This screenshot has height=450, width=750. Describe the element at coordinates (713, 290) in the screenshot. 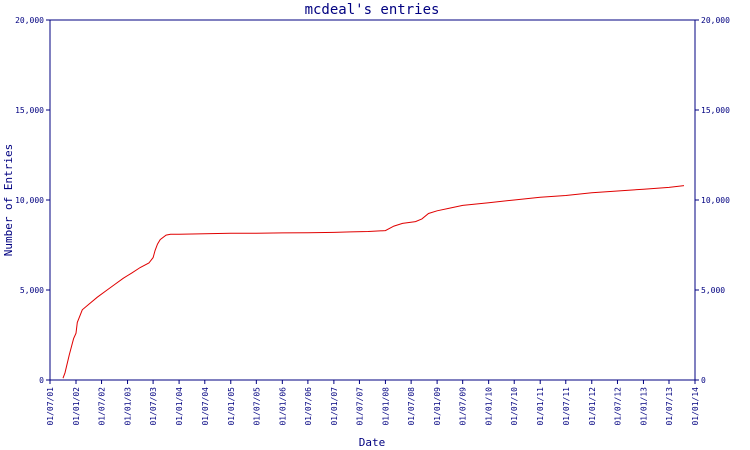

I see `y-tick-label-right: 5,000` at that location.